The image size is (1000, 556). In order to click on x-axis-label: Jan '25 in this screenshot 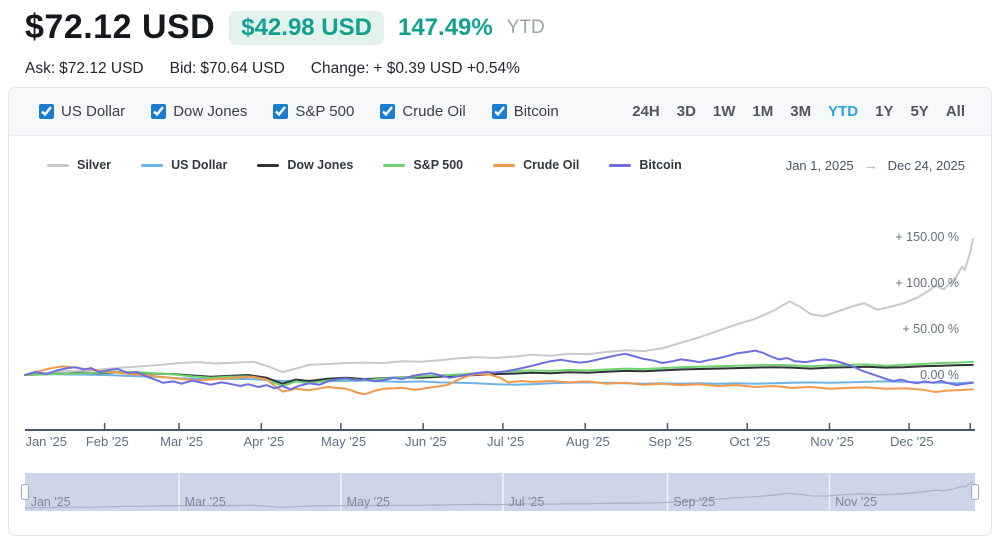, I will do `click(46, 441)`.